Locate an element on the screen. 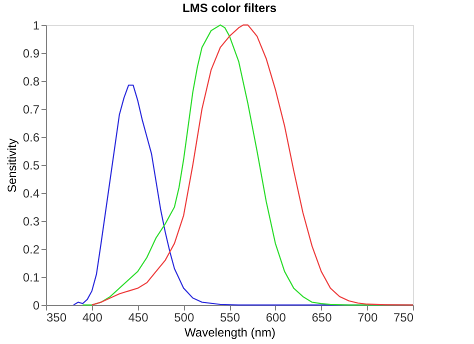 The width and height of the screenshot is (474, 344). y-tick-label: 1 is located at coordinates (36, 25).